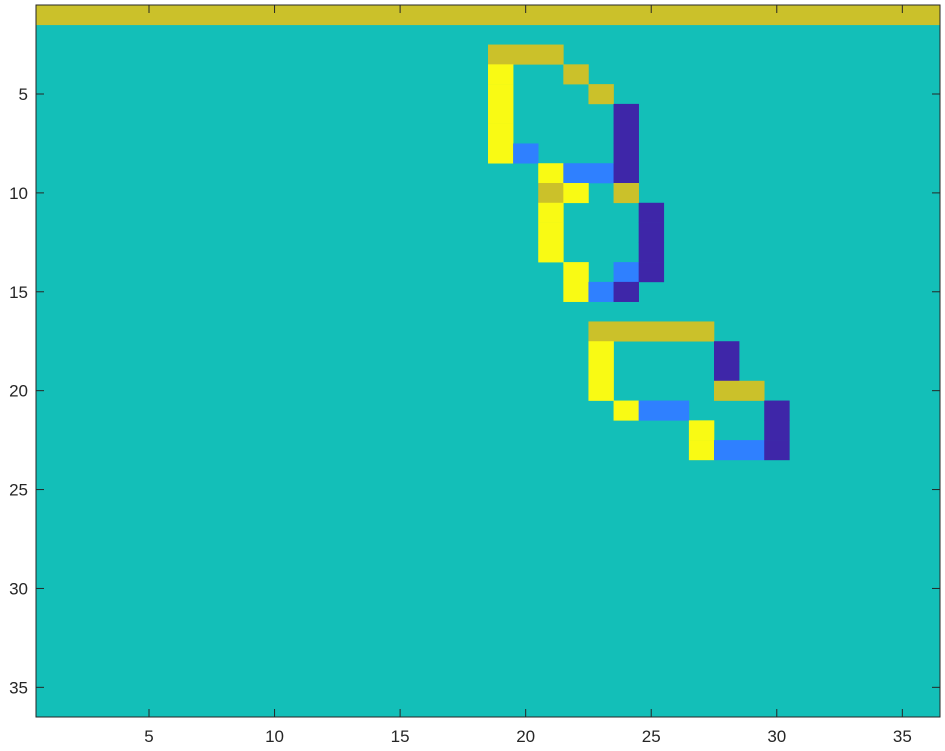 The width and height of the screenshot is (945, 751). I want to click on x-tick-label: 25, so click(651, 736).